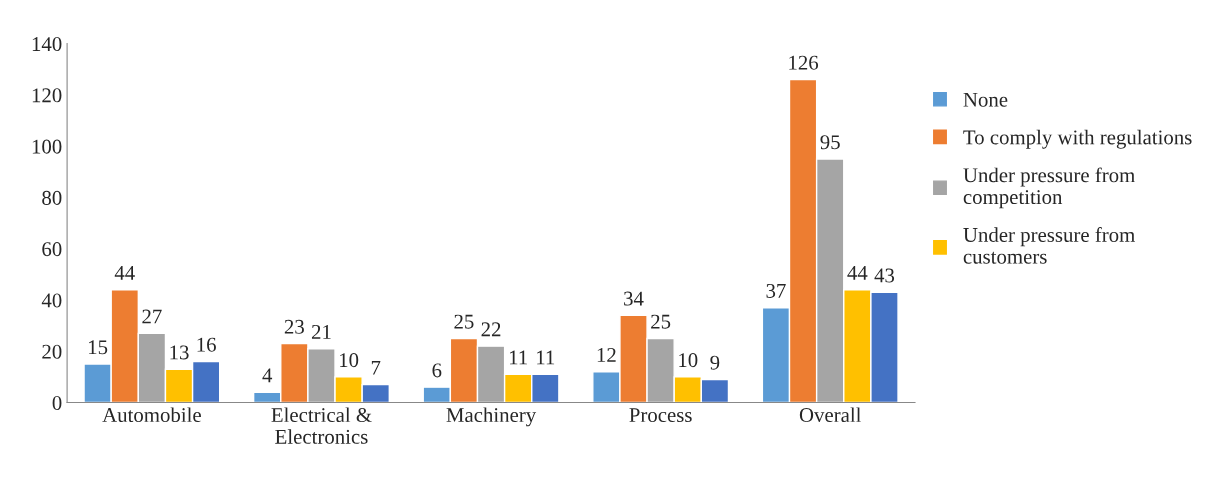 This screenshot has width=1220, height=485. I want to click on data-label: 22, so click(491, 329).